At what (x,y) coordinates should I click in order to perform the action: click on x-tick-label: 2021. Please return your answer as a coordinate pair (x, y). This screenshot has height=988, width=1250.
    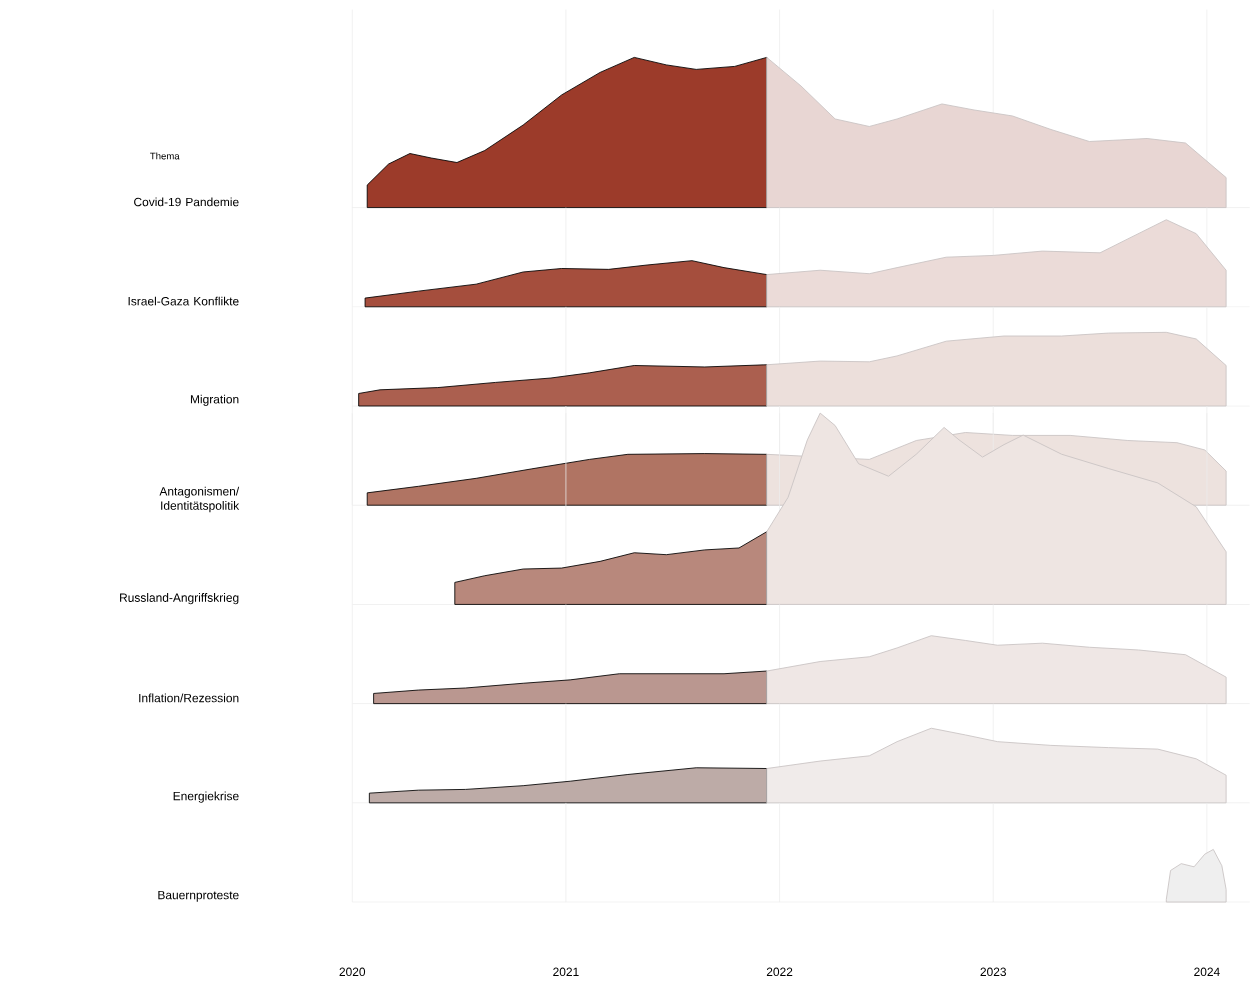
    Looking at the image, I should click on (566, 971).